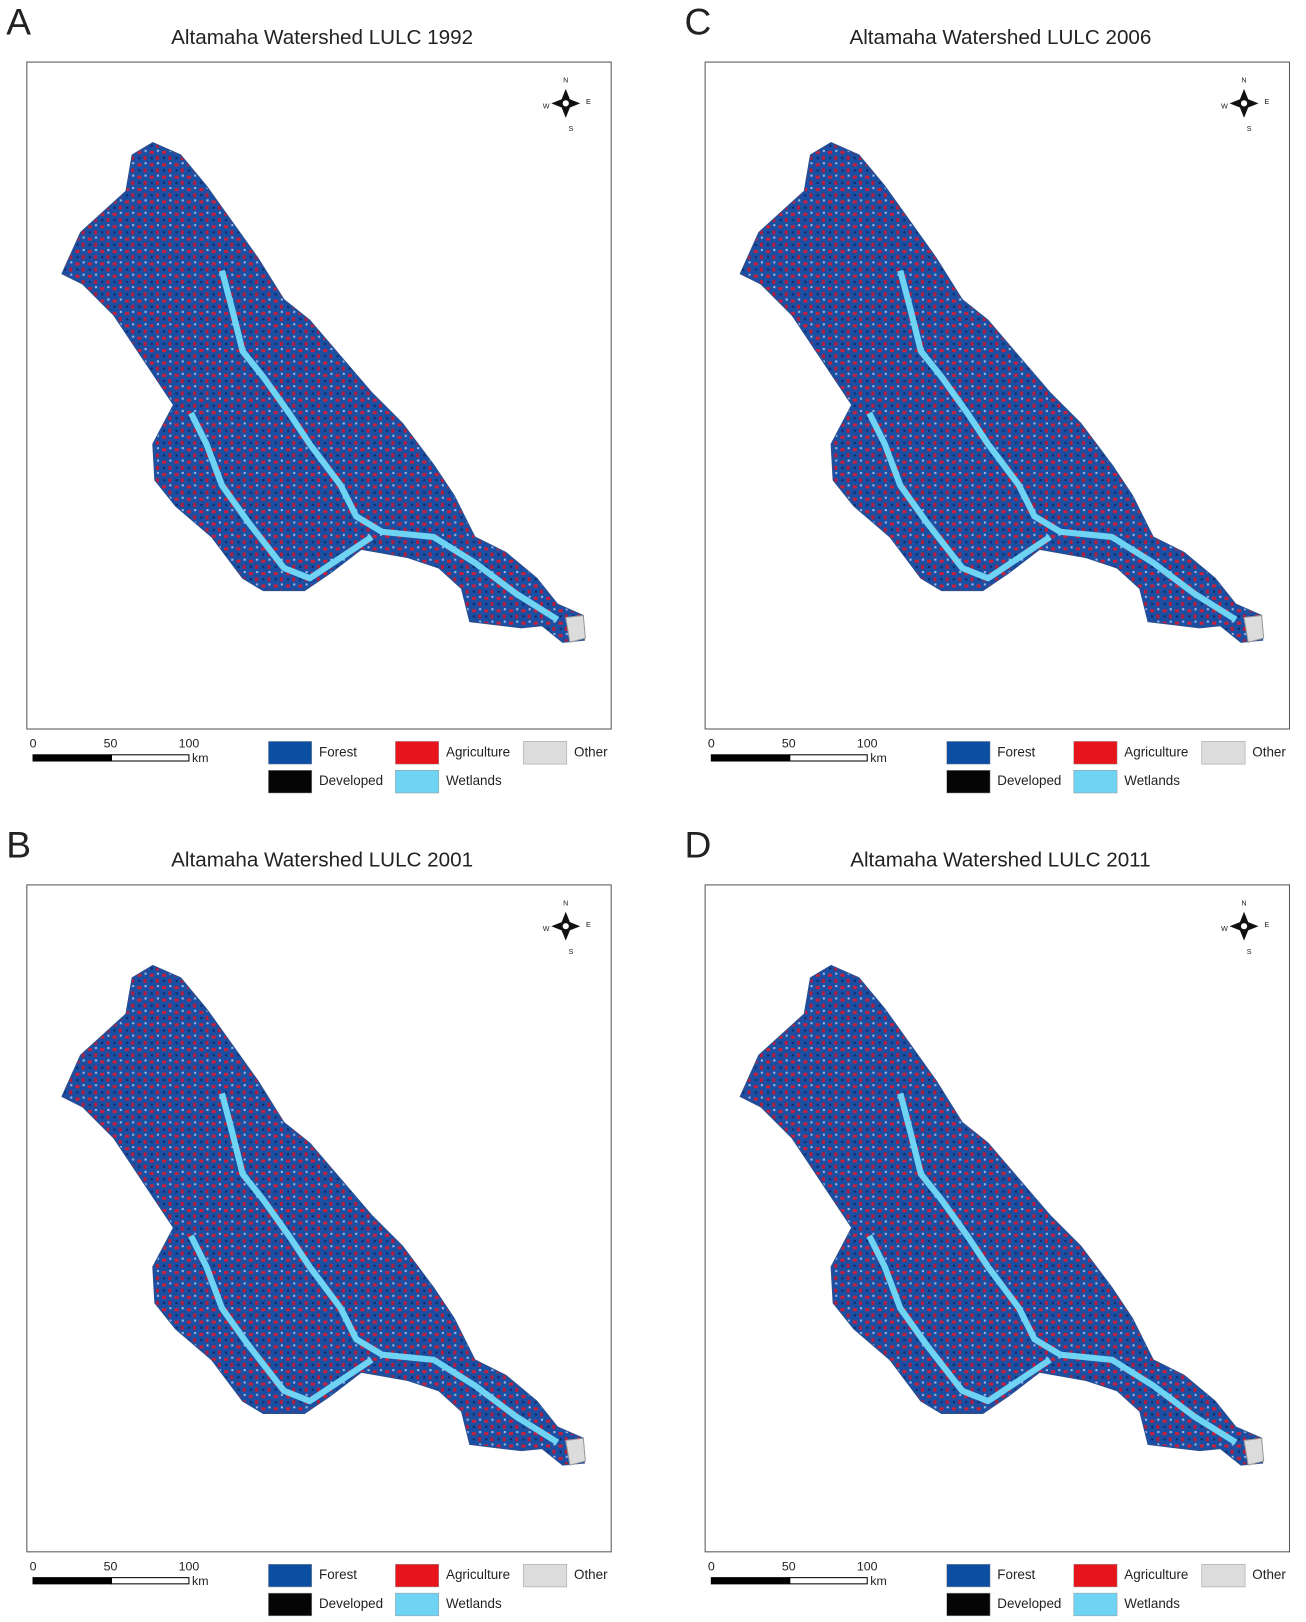 The width and height of the screenshot is (1306, 1622). I want to click on panel-letter: B, so click(18, 845).